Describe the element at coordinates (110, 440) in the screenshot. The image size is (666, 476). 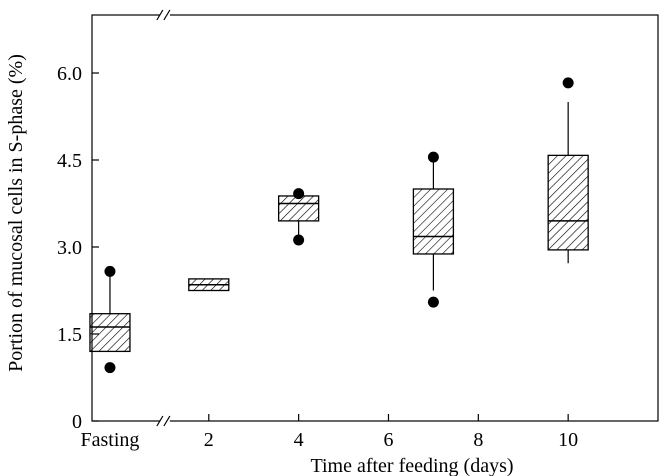
I see `x-tick-label: Fasting` at that location.